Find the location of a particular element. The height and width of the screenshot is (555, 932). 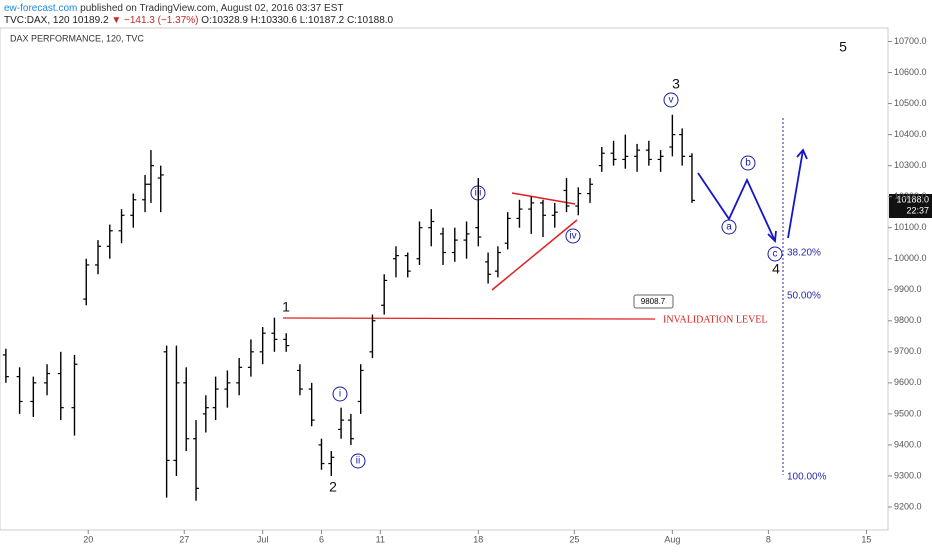

x-tick-label: 25 is located at coordinates (574, 539).